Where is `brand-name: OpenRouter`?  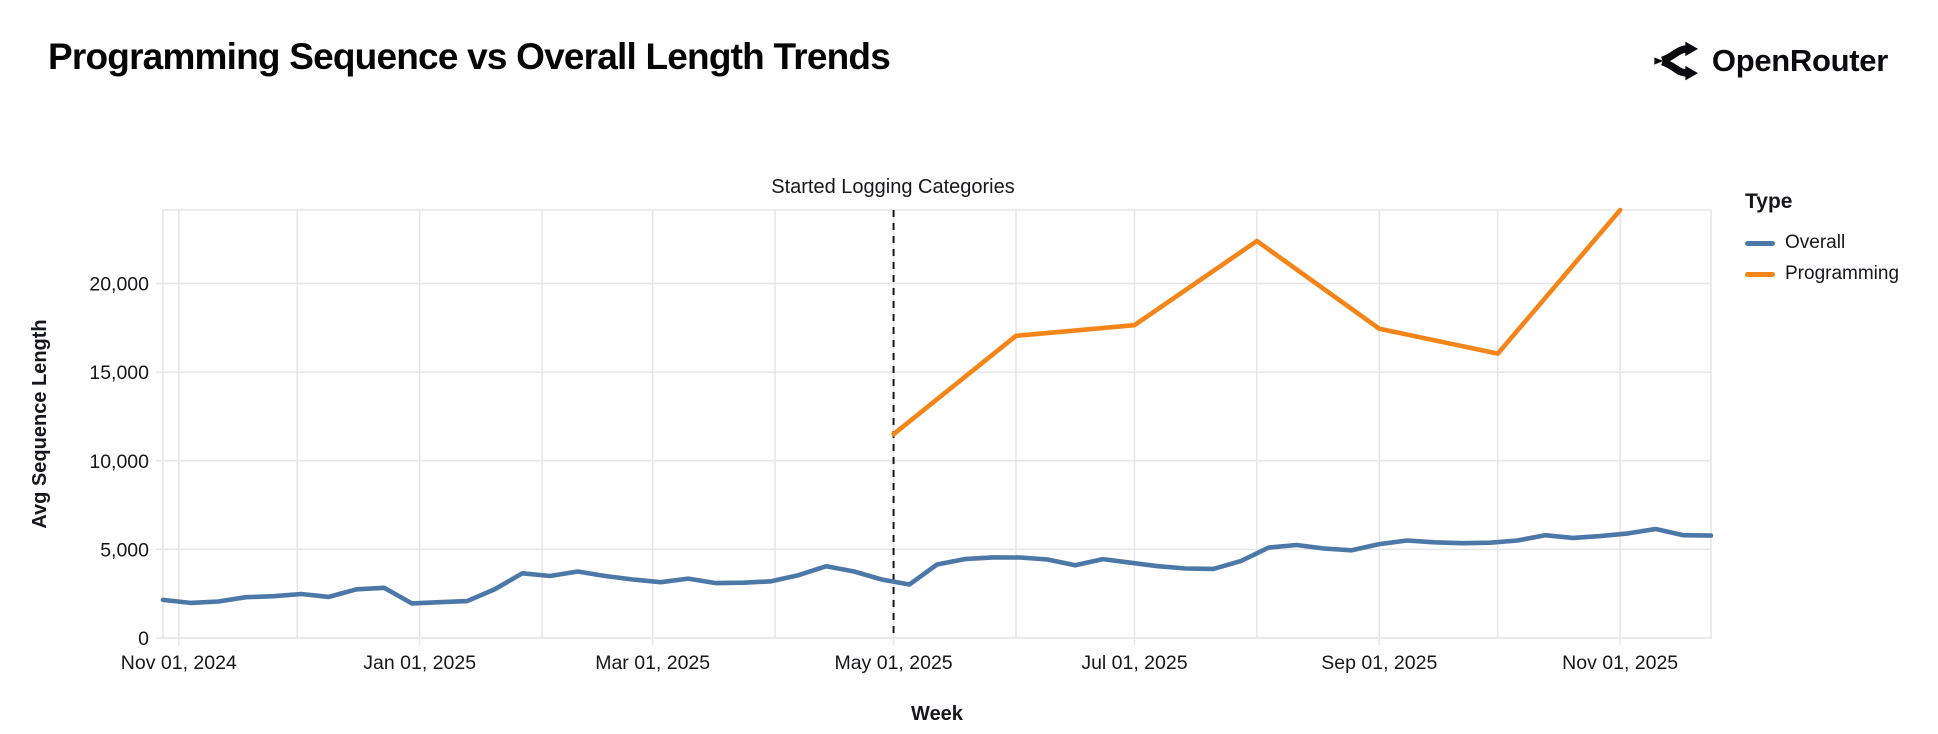
brand-name: OpenRouter is located at coordinates (1799, 60).